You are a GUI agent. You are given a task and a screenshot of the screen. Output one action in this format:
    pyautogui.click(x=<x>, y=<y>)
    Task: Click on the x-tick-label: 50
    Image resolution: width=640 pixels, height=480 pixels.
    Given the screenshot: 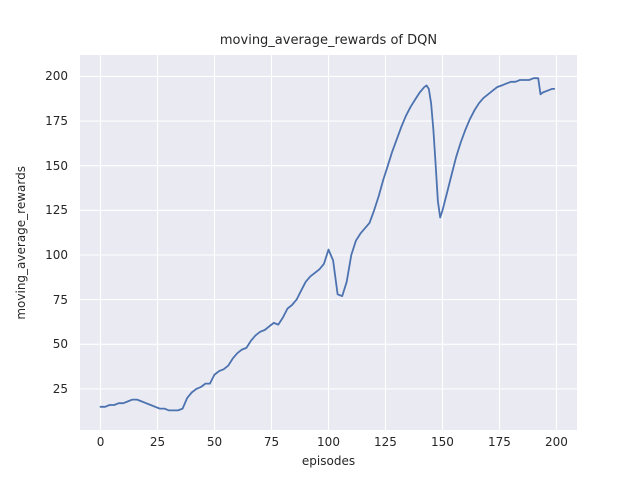 What is the action you would take?
    pyautogui.click(x=214, y=442)
    